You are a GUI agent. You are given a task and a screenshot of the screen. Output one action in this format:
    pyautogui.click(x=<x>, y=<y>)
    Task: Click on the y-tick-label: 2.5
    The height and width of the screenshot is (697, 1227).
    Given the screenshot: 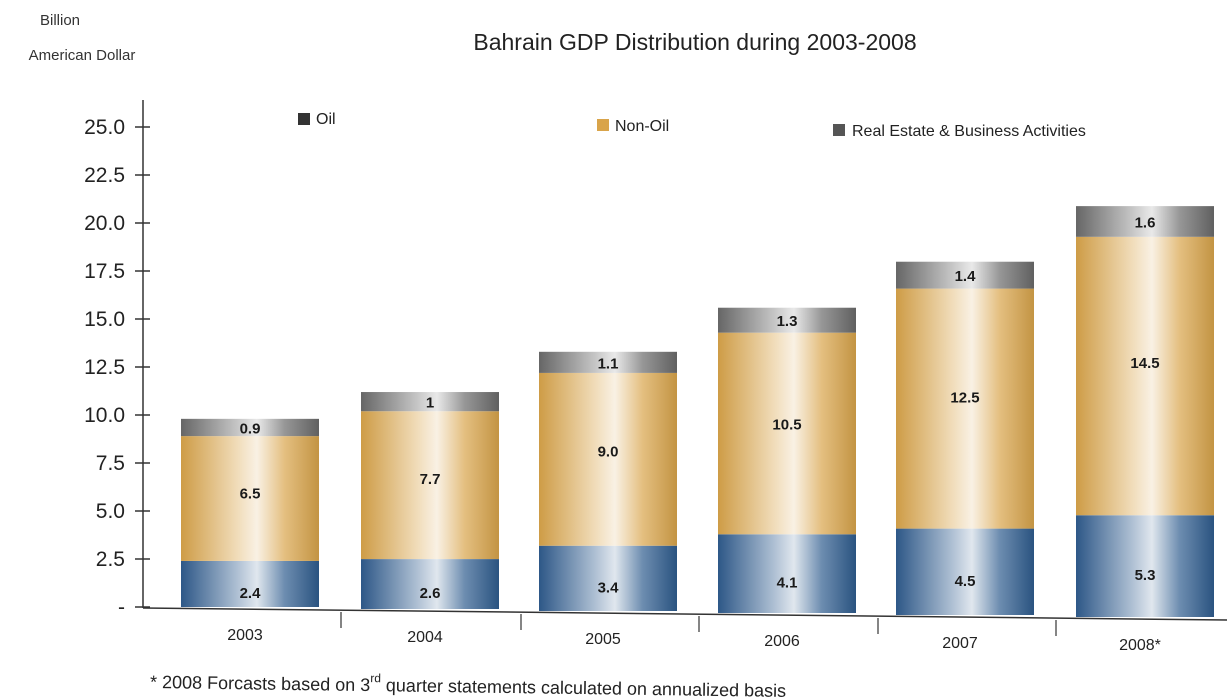 What is the action you would take?
    pyautogui.click(x=110, y=559)
    